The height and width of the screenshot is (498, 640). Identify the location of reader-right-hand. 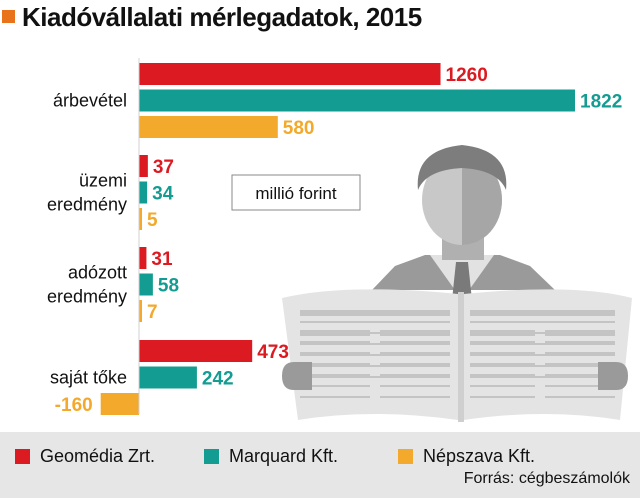
(613, 376).